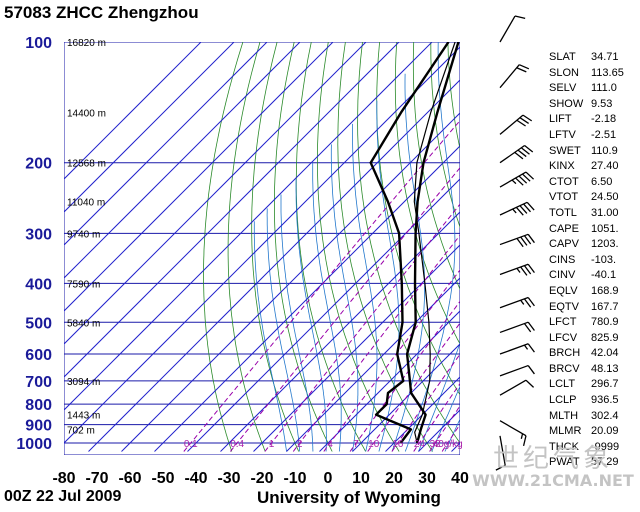 The height and width of the screenshot is (512, 640). What do you see at coordinates (605, 446) in the screenshot?
I see `index-value: -9999` at bounding box center [605, 446].